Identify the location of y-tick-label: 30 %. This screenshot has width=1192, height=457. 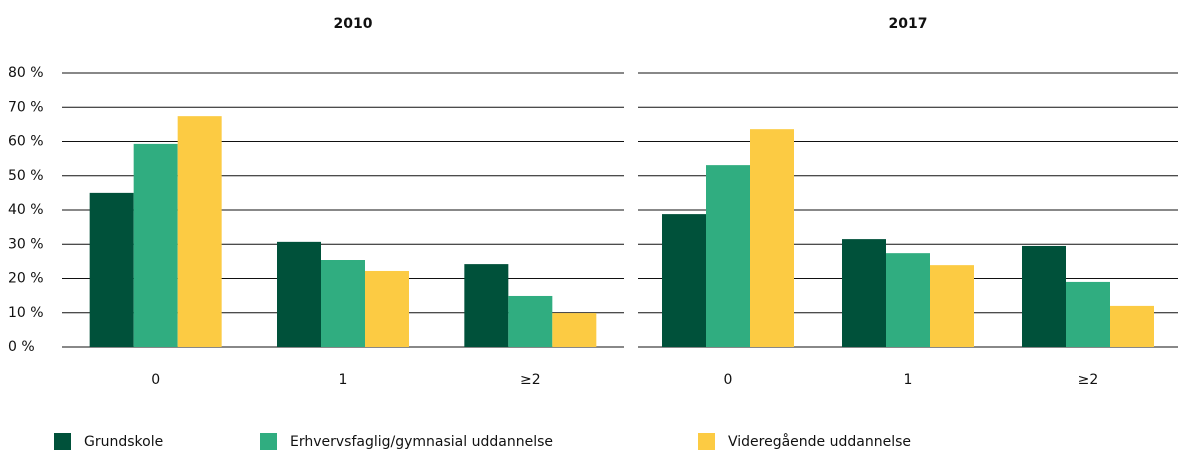
(26, 244).